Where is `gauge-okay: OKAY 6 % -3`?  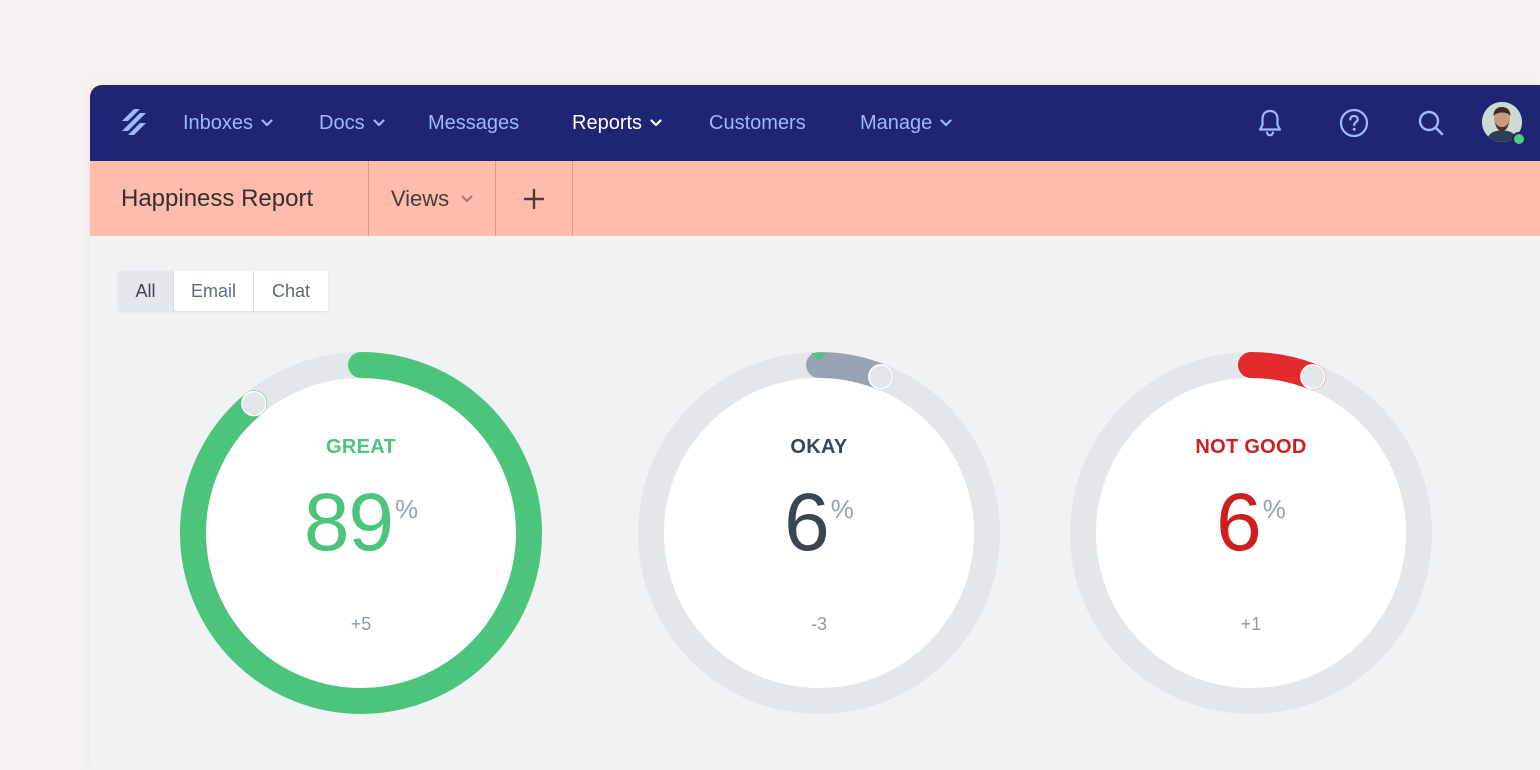
gauge-okay: OKAY 6 % -3 is located at coordinates (819, 533).